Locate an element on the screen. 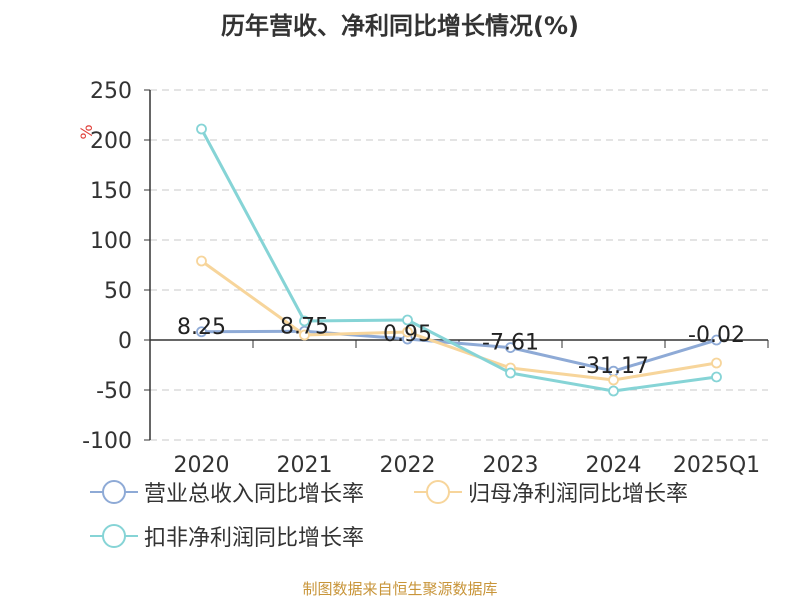  legend-label-net-profit: 归母净利润同比增长率 is located at coordinates (578, 494).